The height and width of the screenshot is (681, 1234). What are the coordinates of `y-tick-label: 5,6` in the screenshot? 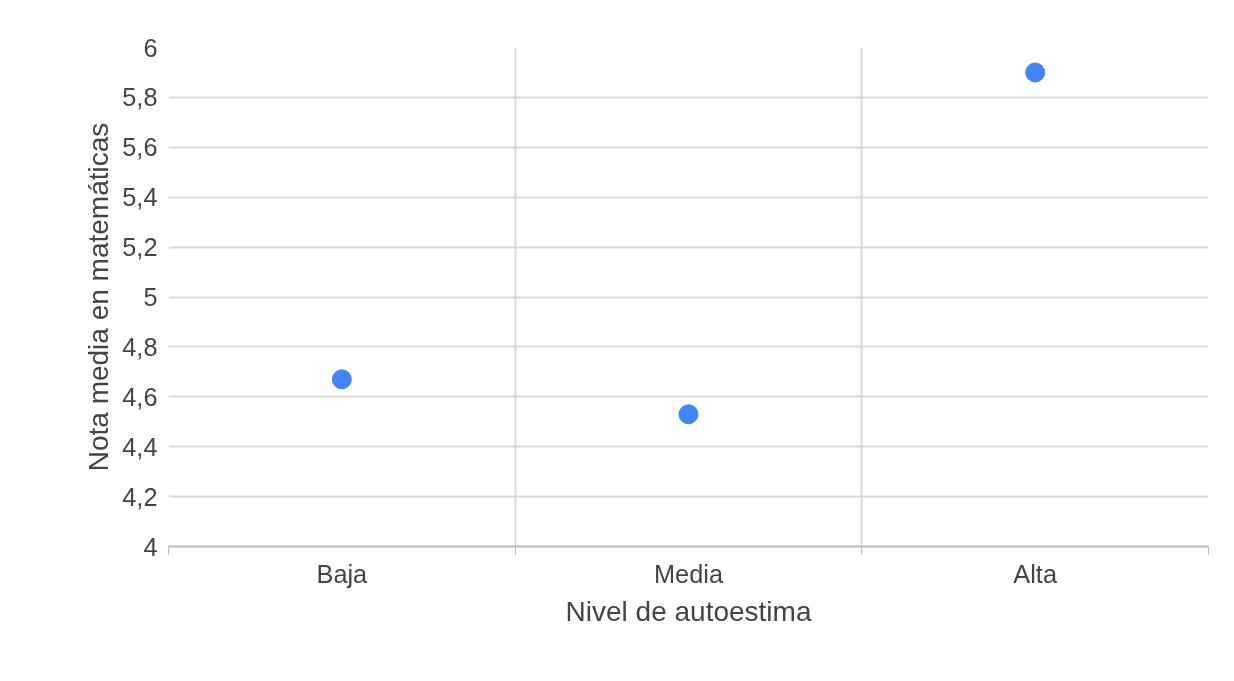 It's located at (140, 147).